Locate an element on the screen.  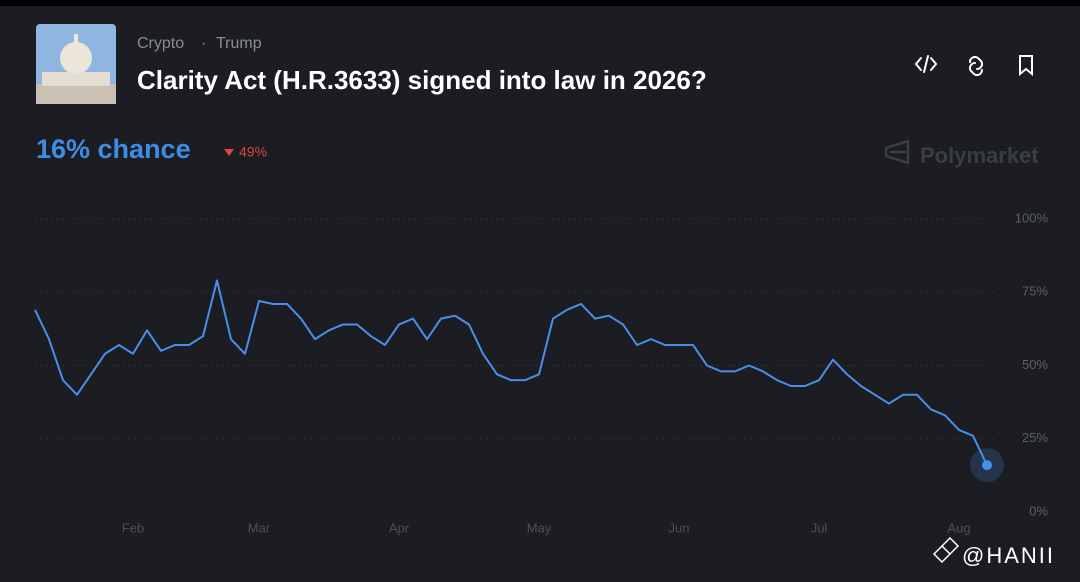
embed-icon is located at coordinates (926, 64).